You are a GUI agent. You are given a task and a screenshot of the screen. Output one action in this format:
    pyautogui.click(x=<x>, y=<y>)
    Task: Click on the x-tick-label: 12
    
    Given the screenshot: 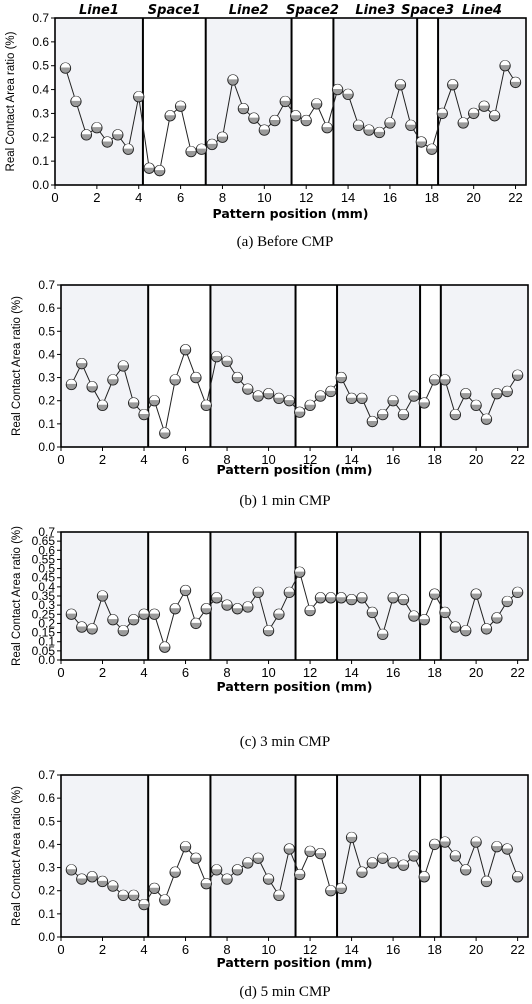 What is the action you would take?
    pyautogui.click(x=306, y=197)
    